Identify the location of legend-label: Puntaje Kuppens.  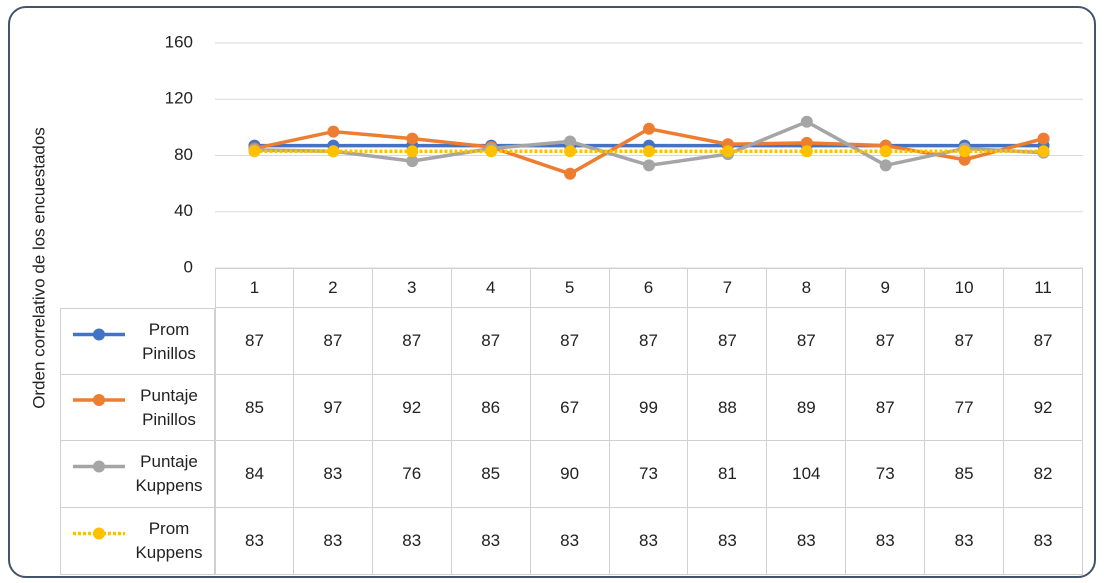
(169, 473).